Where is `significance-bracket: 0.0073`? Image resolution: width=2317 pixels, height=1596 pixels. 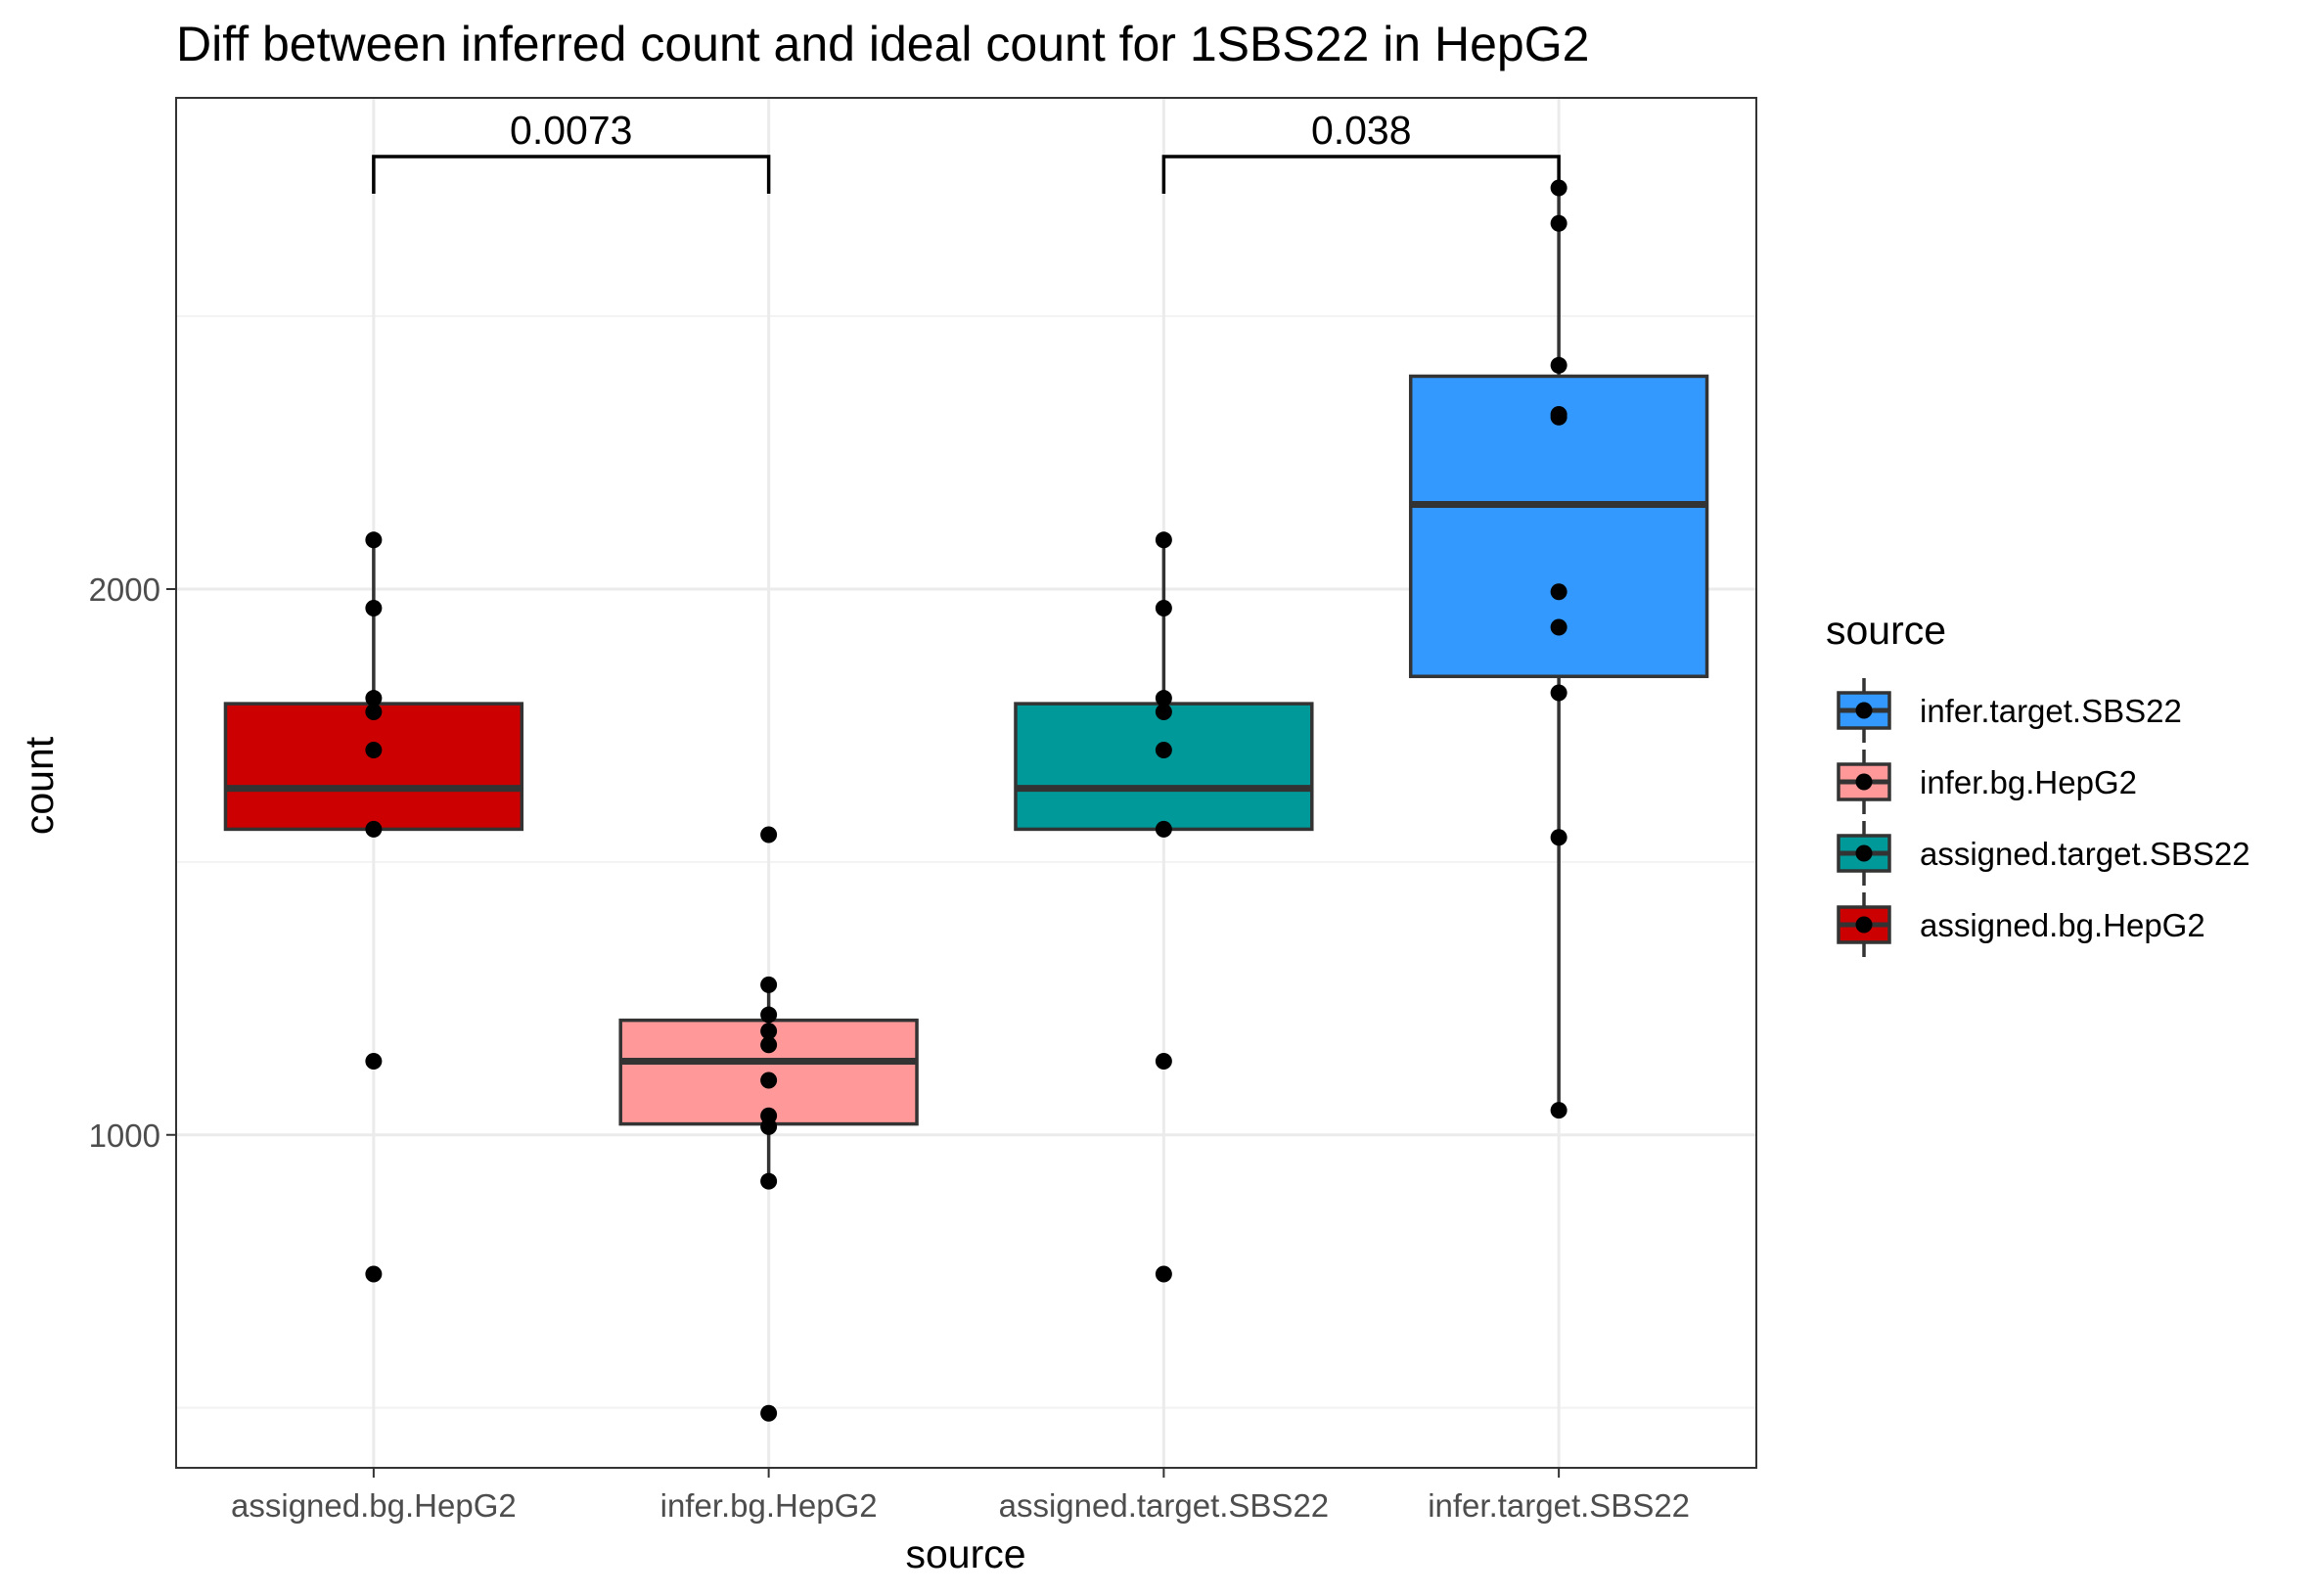 significance-bracket: 0.0073 is located at coordinates (571, 151).